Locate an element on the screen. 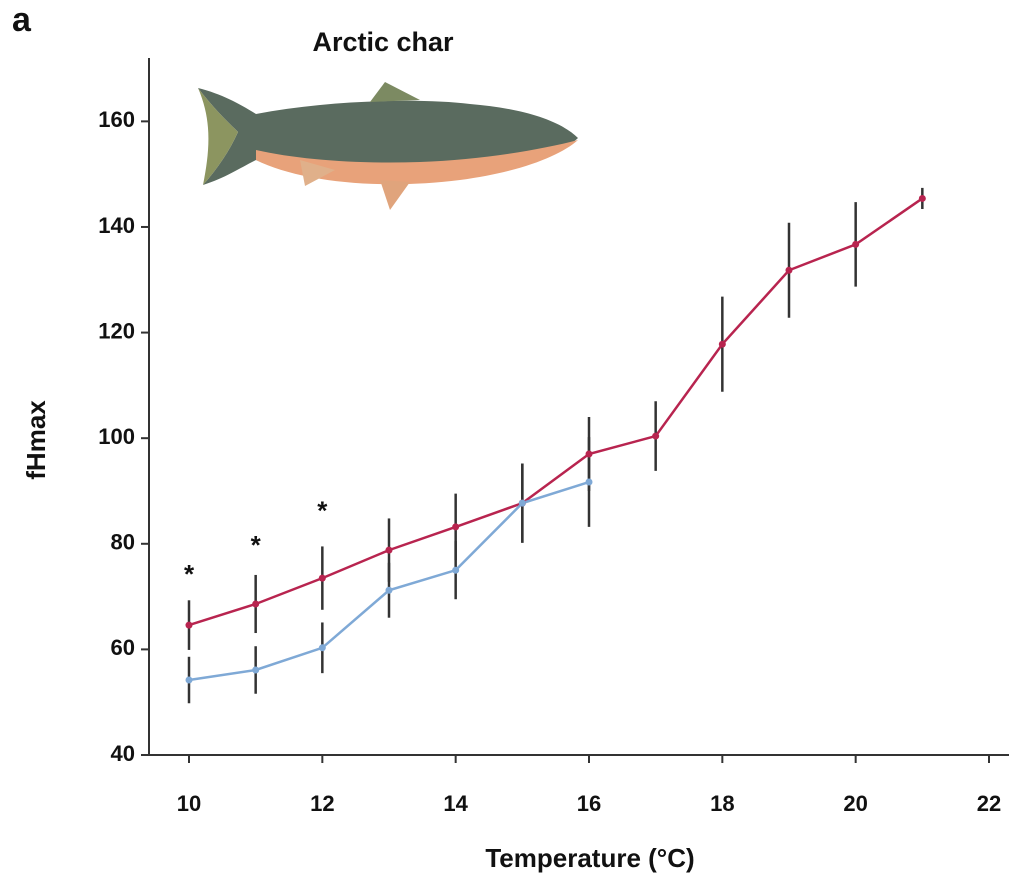  y-tick-label: 140 is located at coordinates (116, 225).